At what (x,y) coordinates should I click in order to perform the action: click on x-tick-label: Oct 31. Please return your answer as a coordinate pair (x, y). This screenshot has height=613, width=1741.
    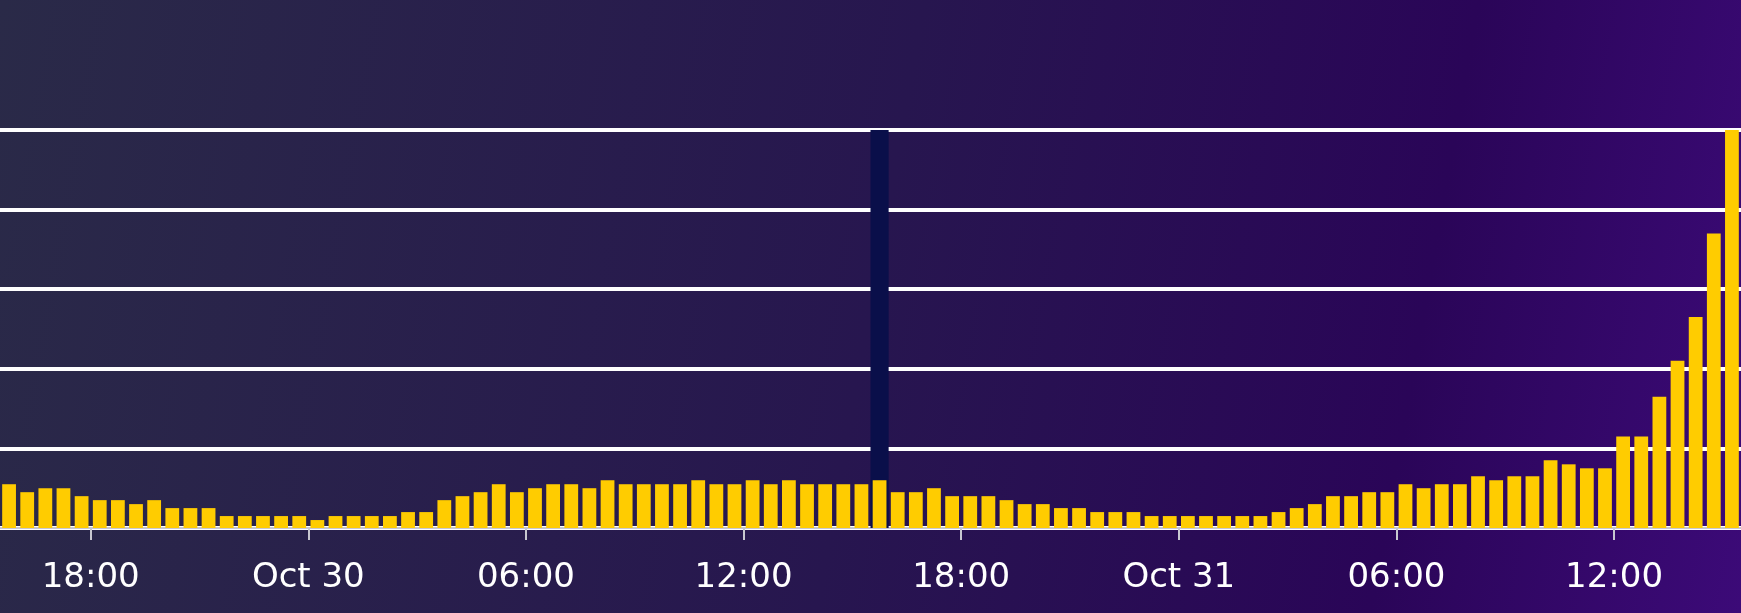
    Looking at the image, I should click on (1179, 575).